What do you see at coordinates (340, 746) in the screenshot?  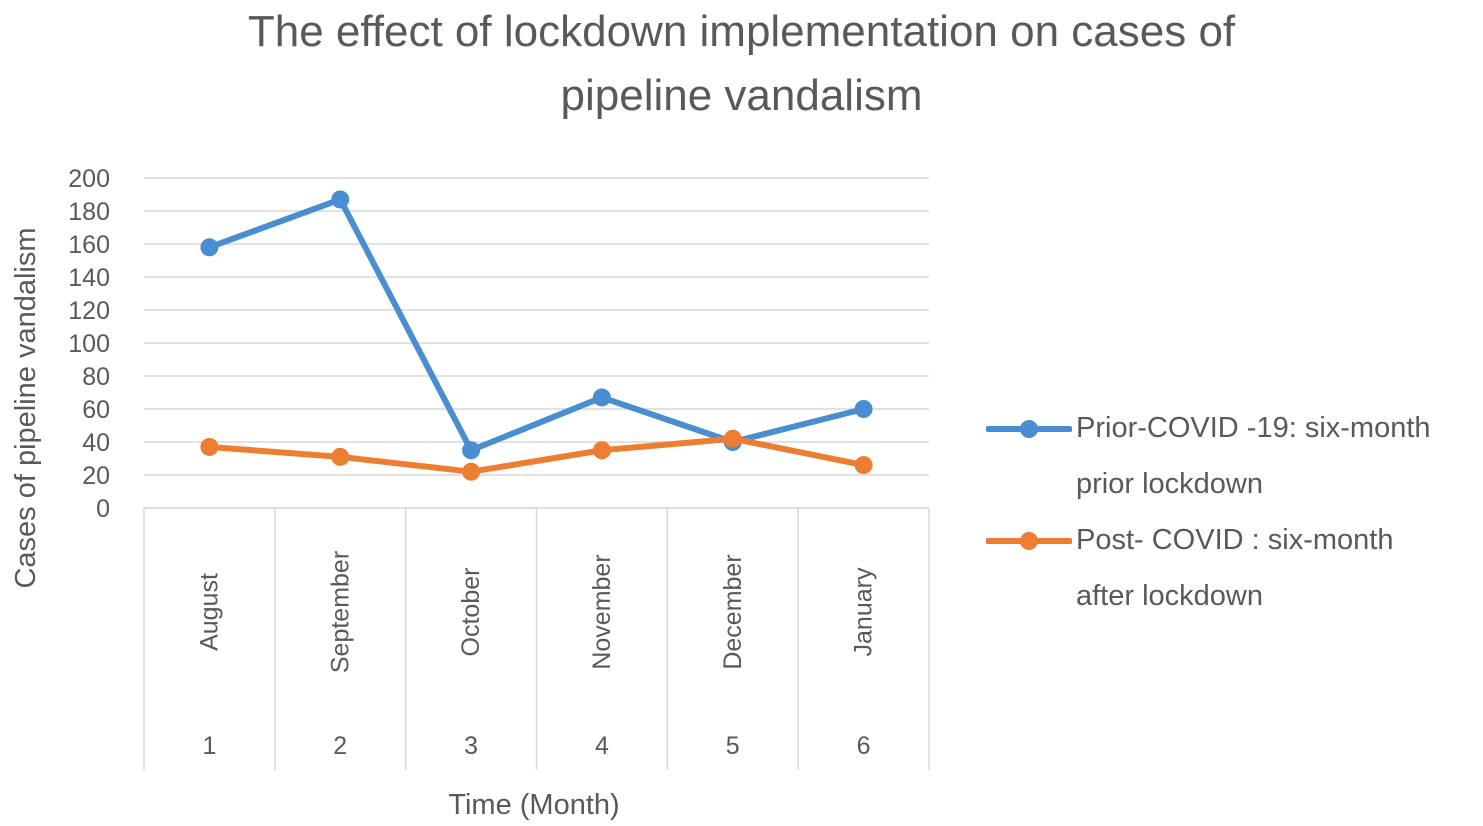 I see `x-tick-label-index: 2` at bounding box center [340, 746].